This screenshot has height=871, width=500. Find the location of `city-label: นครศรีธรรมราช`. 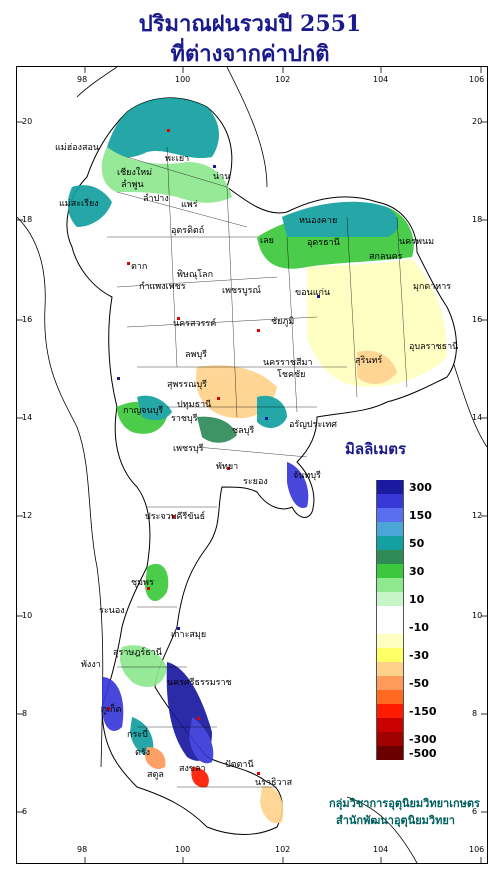

city-label: นครศรีธรรมราช is located at coordinates (199, 683).